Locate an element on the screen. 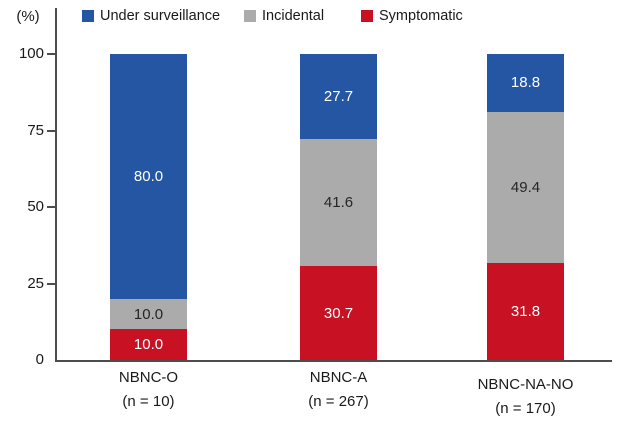  legend-swatch-gray-icon is located at coordinates (250, 16).